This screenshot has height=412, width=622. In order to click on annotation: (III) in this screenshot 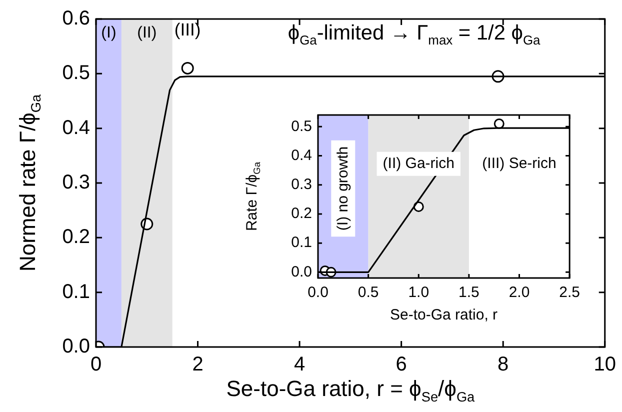, I will do `click(187, 29)`.